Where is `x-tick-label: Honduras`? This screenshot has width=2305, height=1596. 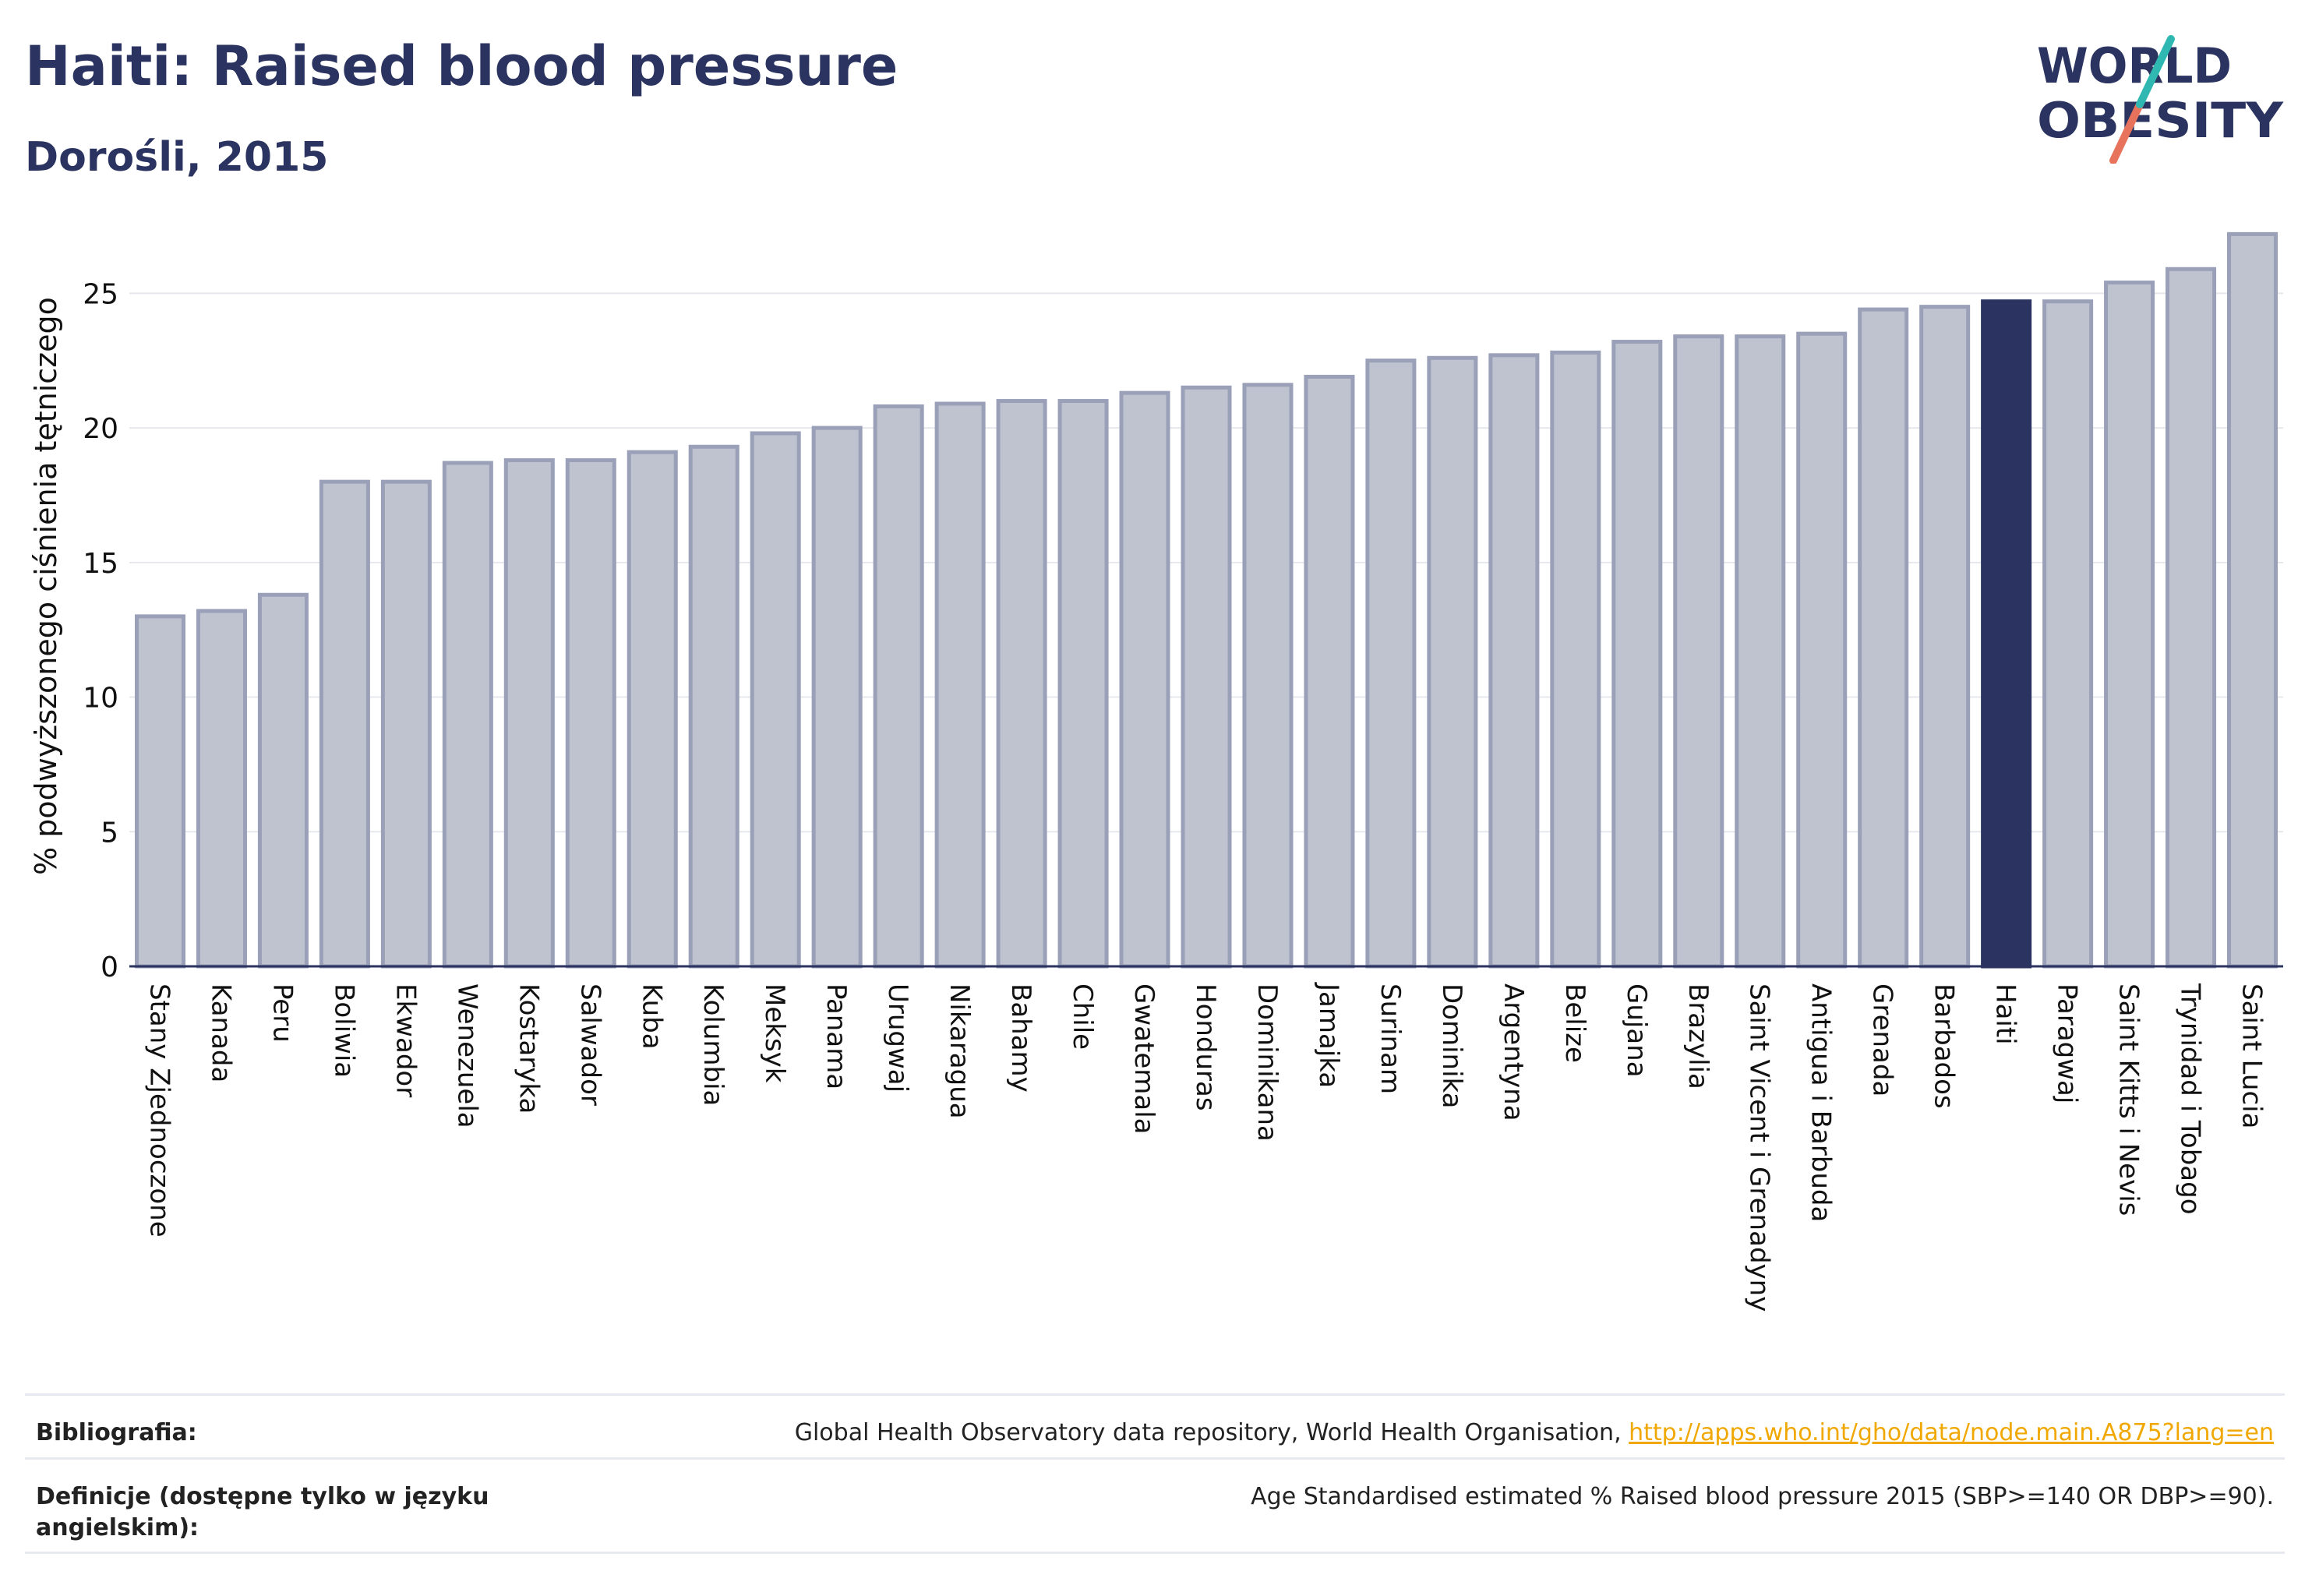 x-tick-label: Honduras is located at coordinates (1205, 1047).